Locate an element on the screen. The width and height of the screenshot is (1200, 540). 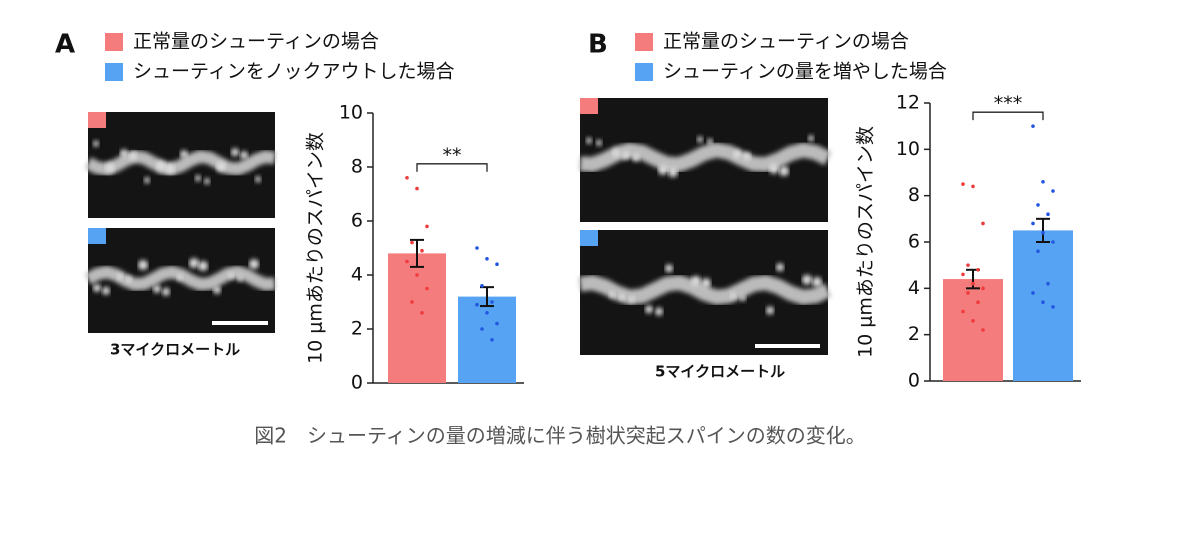
legend-label: シューティンの量を増やした場合 is located at coordinates (805, 72).